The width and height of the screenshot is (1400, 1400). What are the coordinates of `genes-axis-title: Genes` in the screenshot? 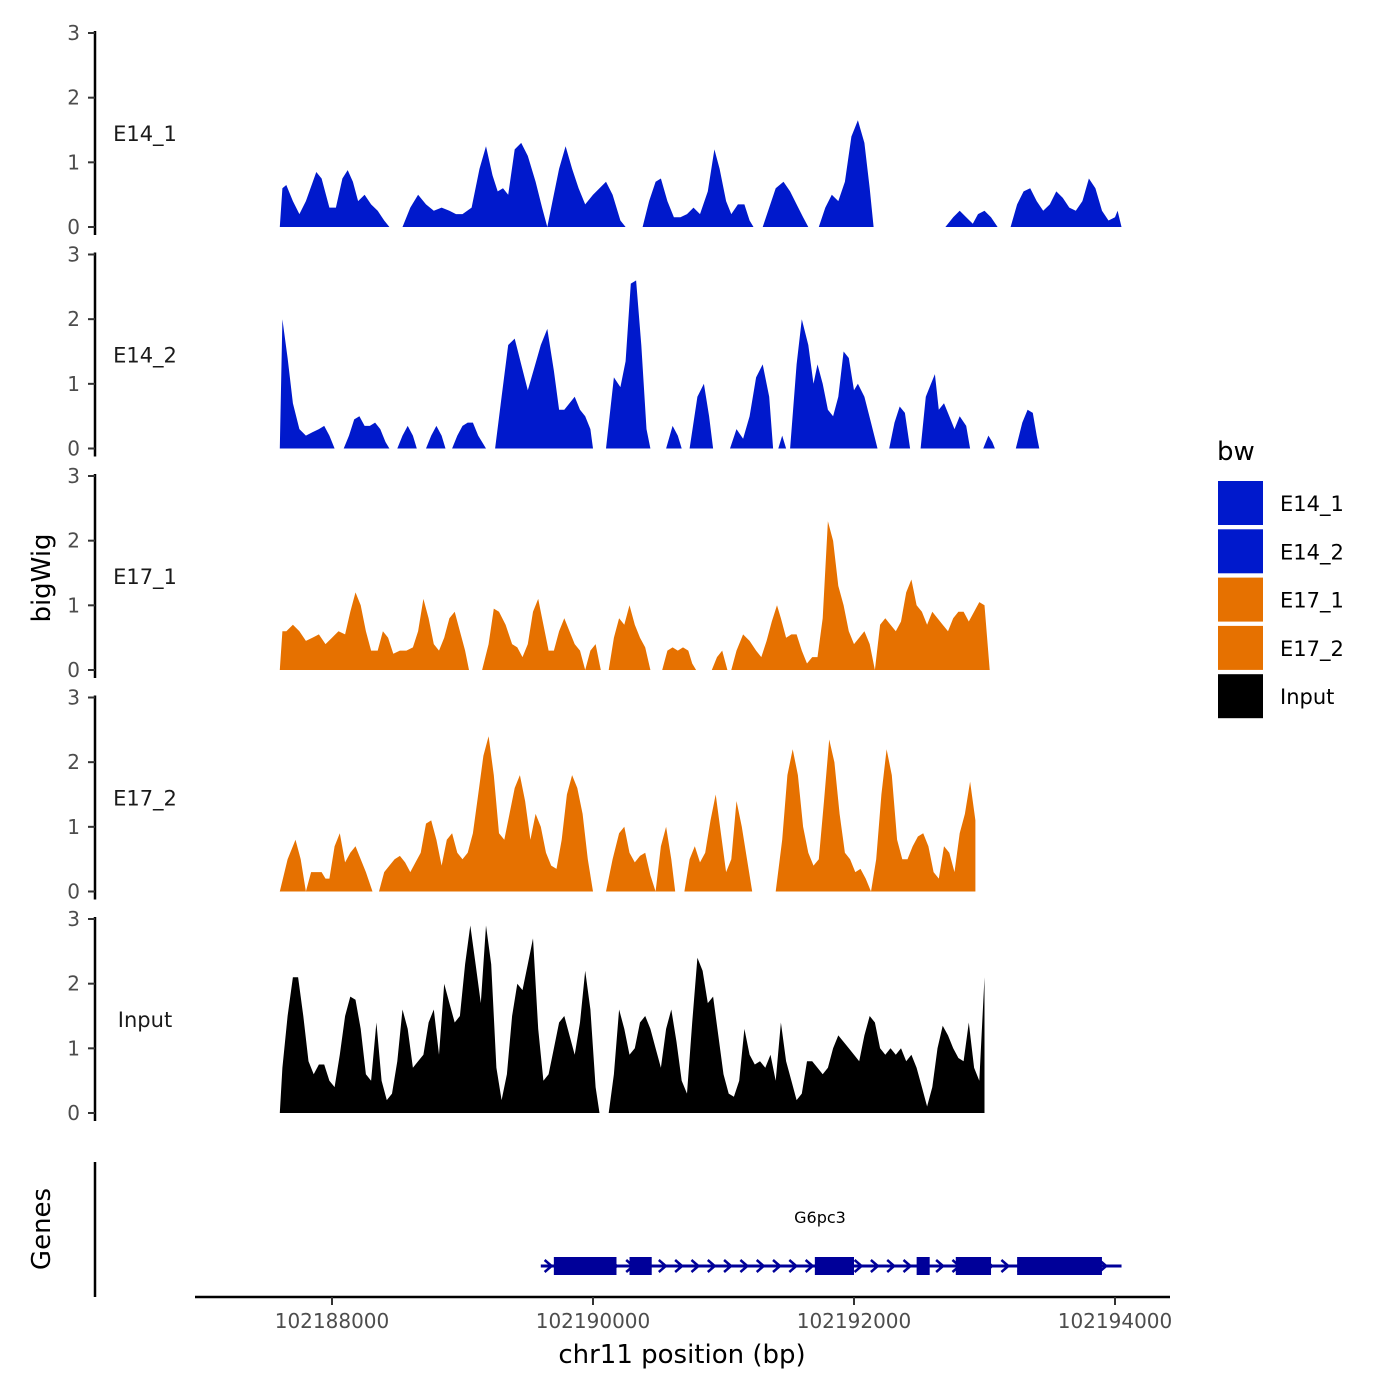 It's located at (42, 1229).